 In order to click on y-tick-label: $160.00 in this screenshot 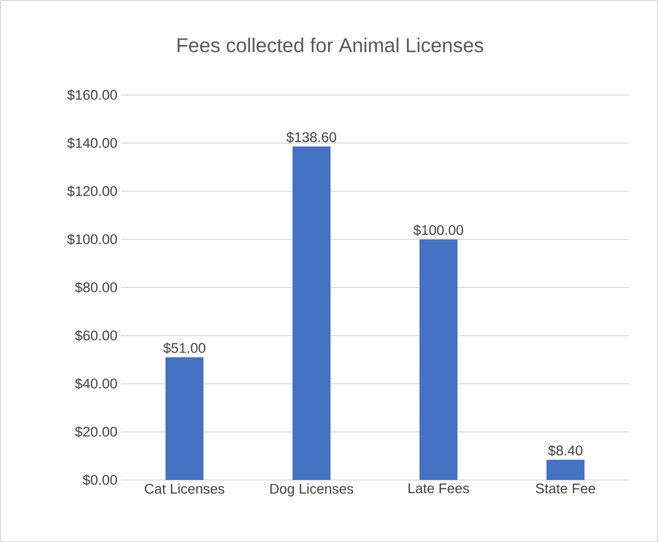, I will do `click(92, 95)`.